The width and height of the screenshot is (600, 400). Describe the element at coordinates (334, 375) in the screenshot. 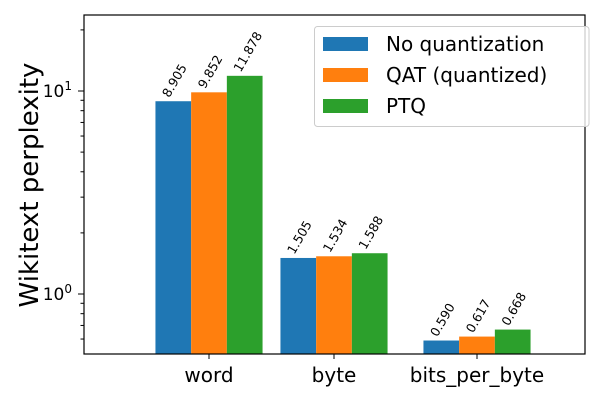

I see `x-tick-label-byte: byte` at that location.